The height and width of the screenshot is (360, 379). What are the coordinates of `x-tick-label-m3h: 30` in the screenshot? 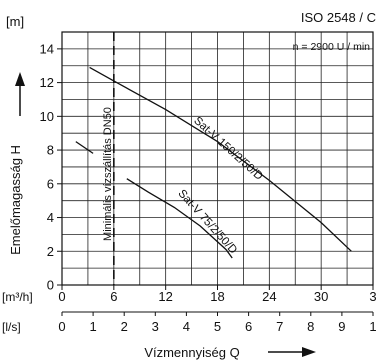 It's located at (321, 296).